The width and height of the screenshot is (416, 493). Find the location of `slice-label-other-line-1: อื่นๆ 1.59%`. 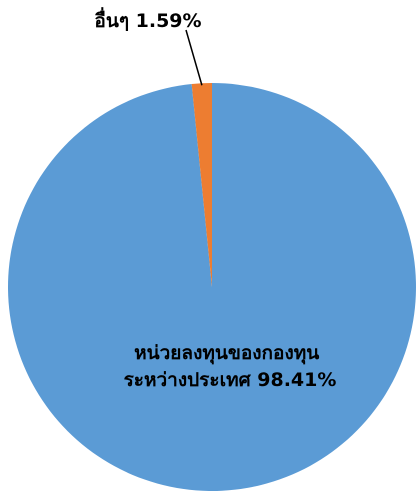

slice-label-other-line-1: อื่นๆ 1.59% is located at coordinates (147, 19).